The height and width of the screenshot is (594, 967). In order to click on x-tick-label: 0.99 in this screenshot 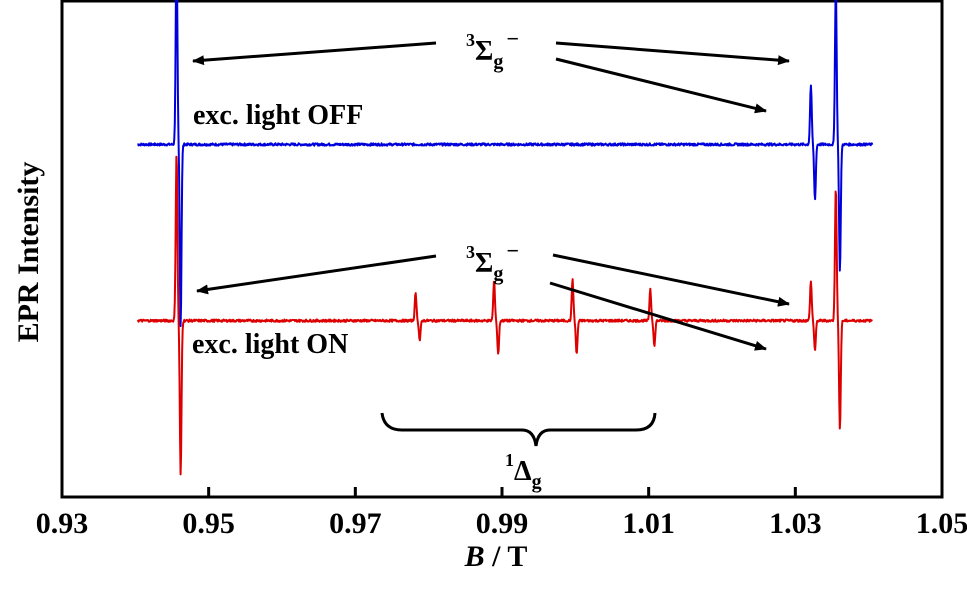, I will do `click(502, 523)`.